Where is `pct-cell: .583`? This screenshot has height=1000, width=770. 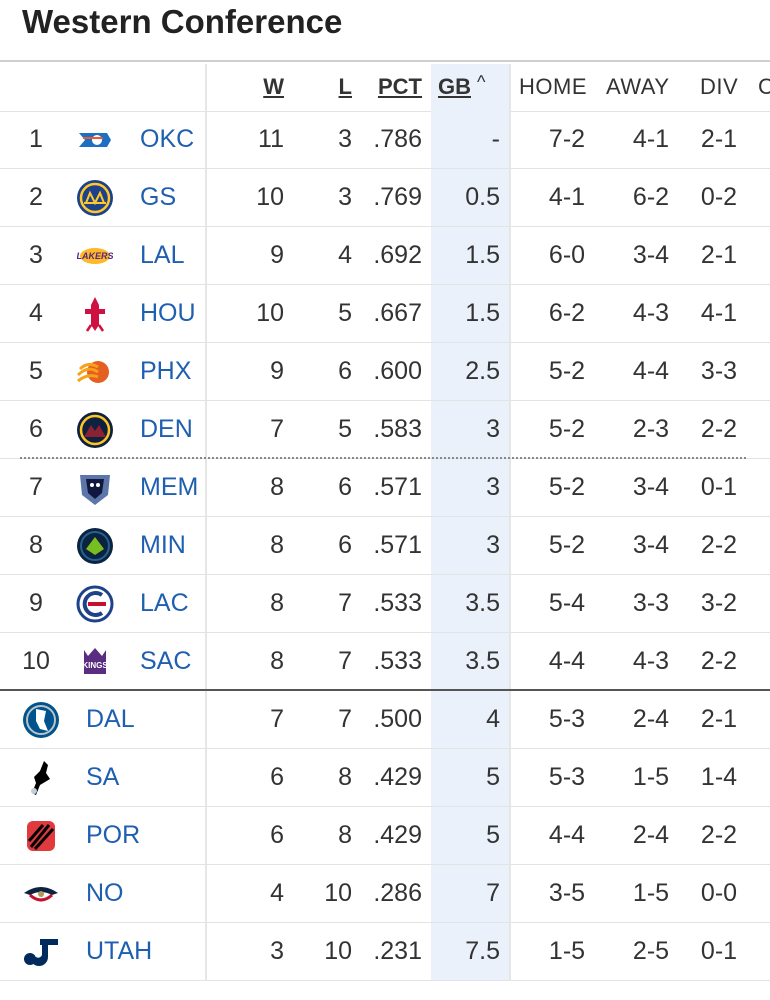
pct-cell: .583 is located at coordinates (397, 429).